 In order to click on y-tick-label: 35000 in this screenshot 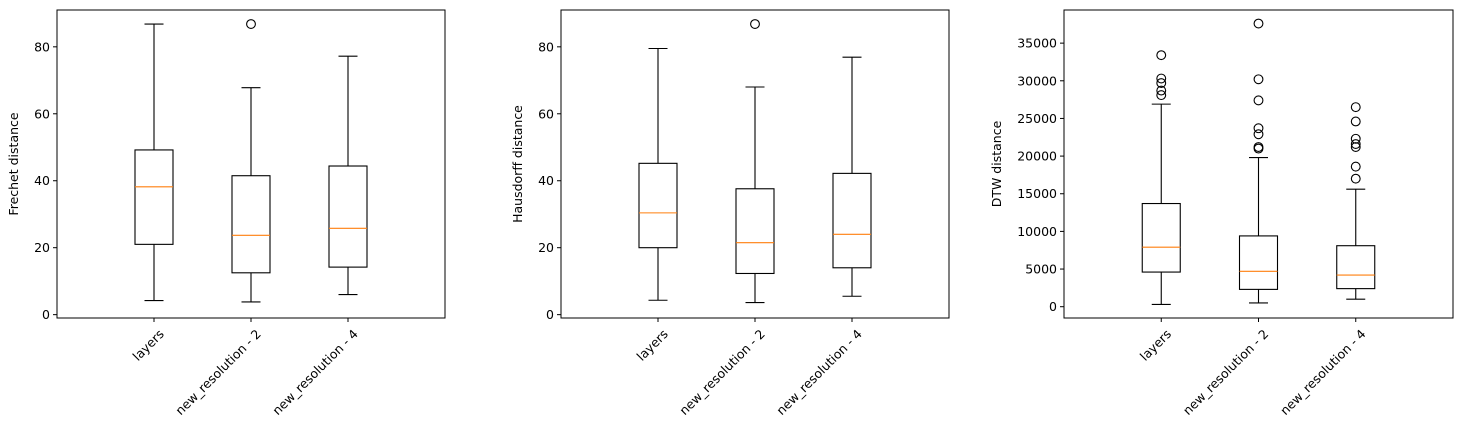, I will do `click(1037, 43)`.